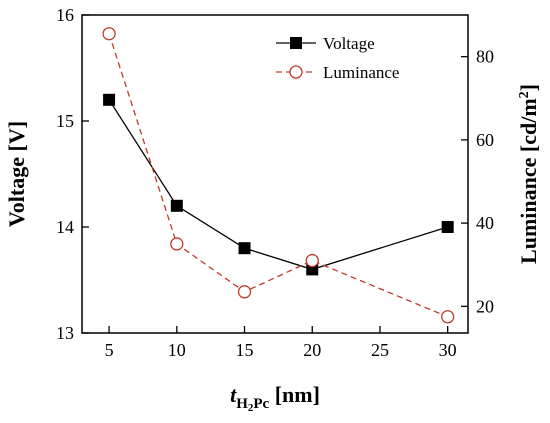 The image size is (550, 423). I want to click on left-y-tick-label: 13, so click(65, 333).